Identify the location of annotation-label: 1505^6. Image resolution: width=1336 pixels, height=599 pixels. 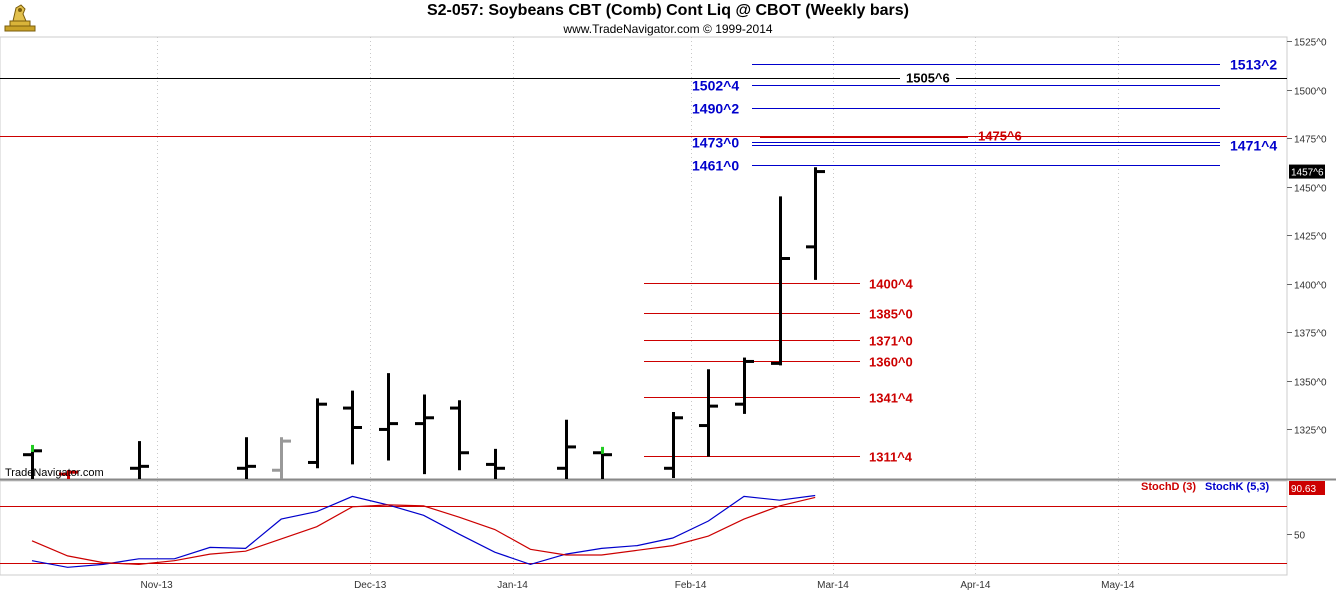
(928, 77).